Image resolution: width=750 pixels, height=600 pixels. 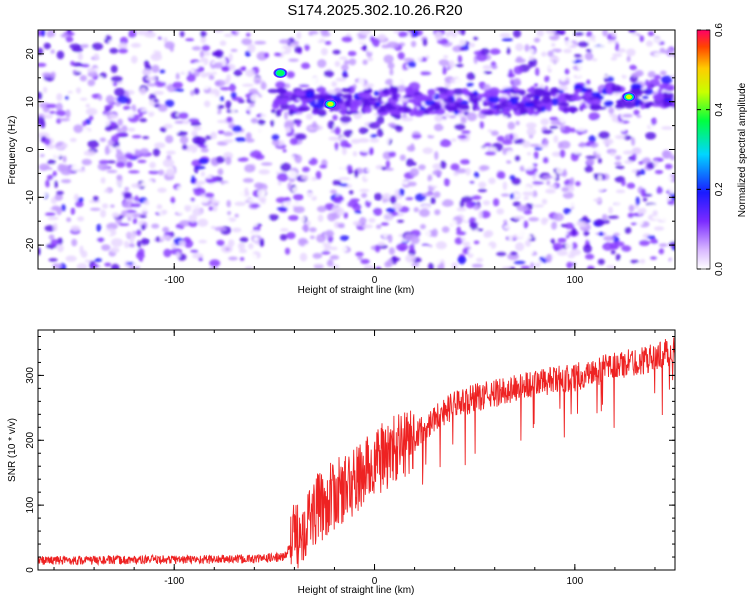 I want to click on y-tick-label: -20, so click(x=30, y=244).